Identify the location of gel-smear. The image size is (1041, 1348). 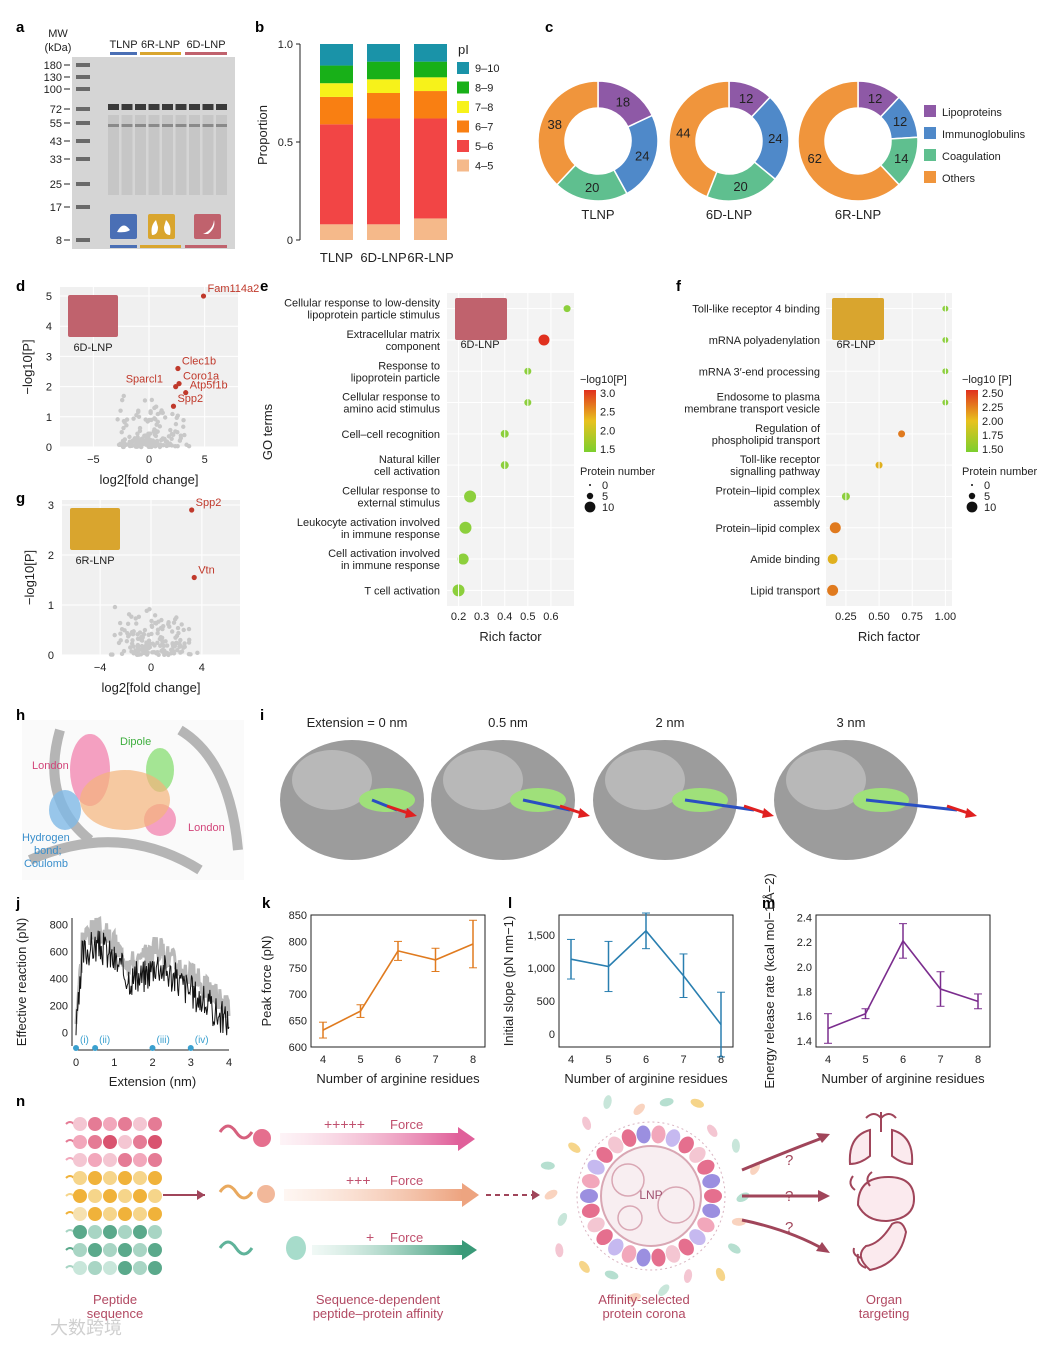
(181, 155).